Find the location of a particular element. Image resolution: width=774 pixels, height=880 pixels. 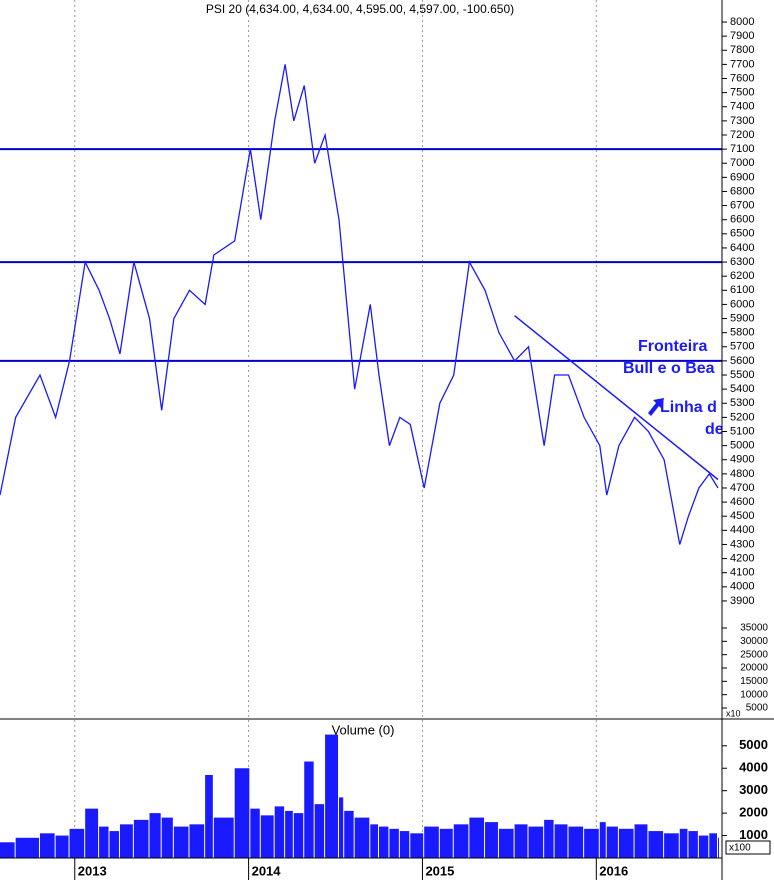

axis-panel is located at coordinates (748, 440).